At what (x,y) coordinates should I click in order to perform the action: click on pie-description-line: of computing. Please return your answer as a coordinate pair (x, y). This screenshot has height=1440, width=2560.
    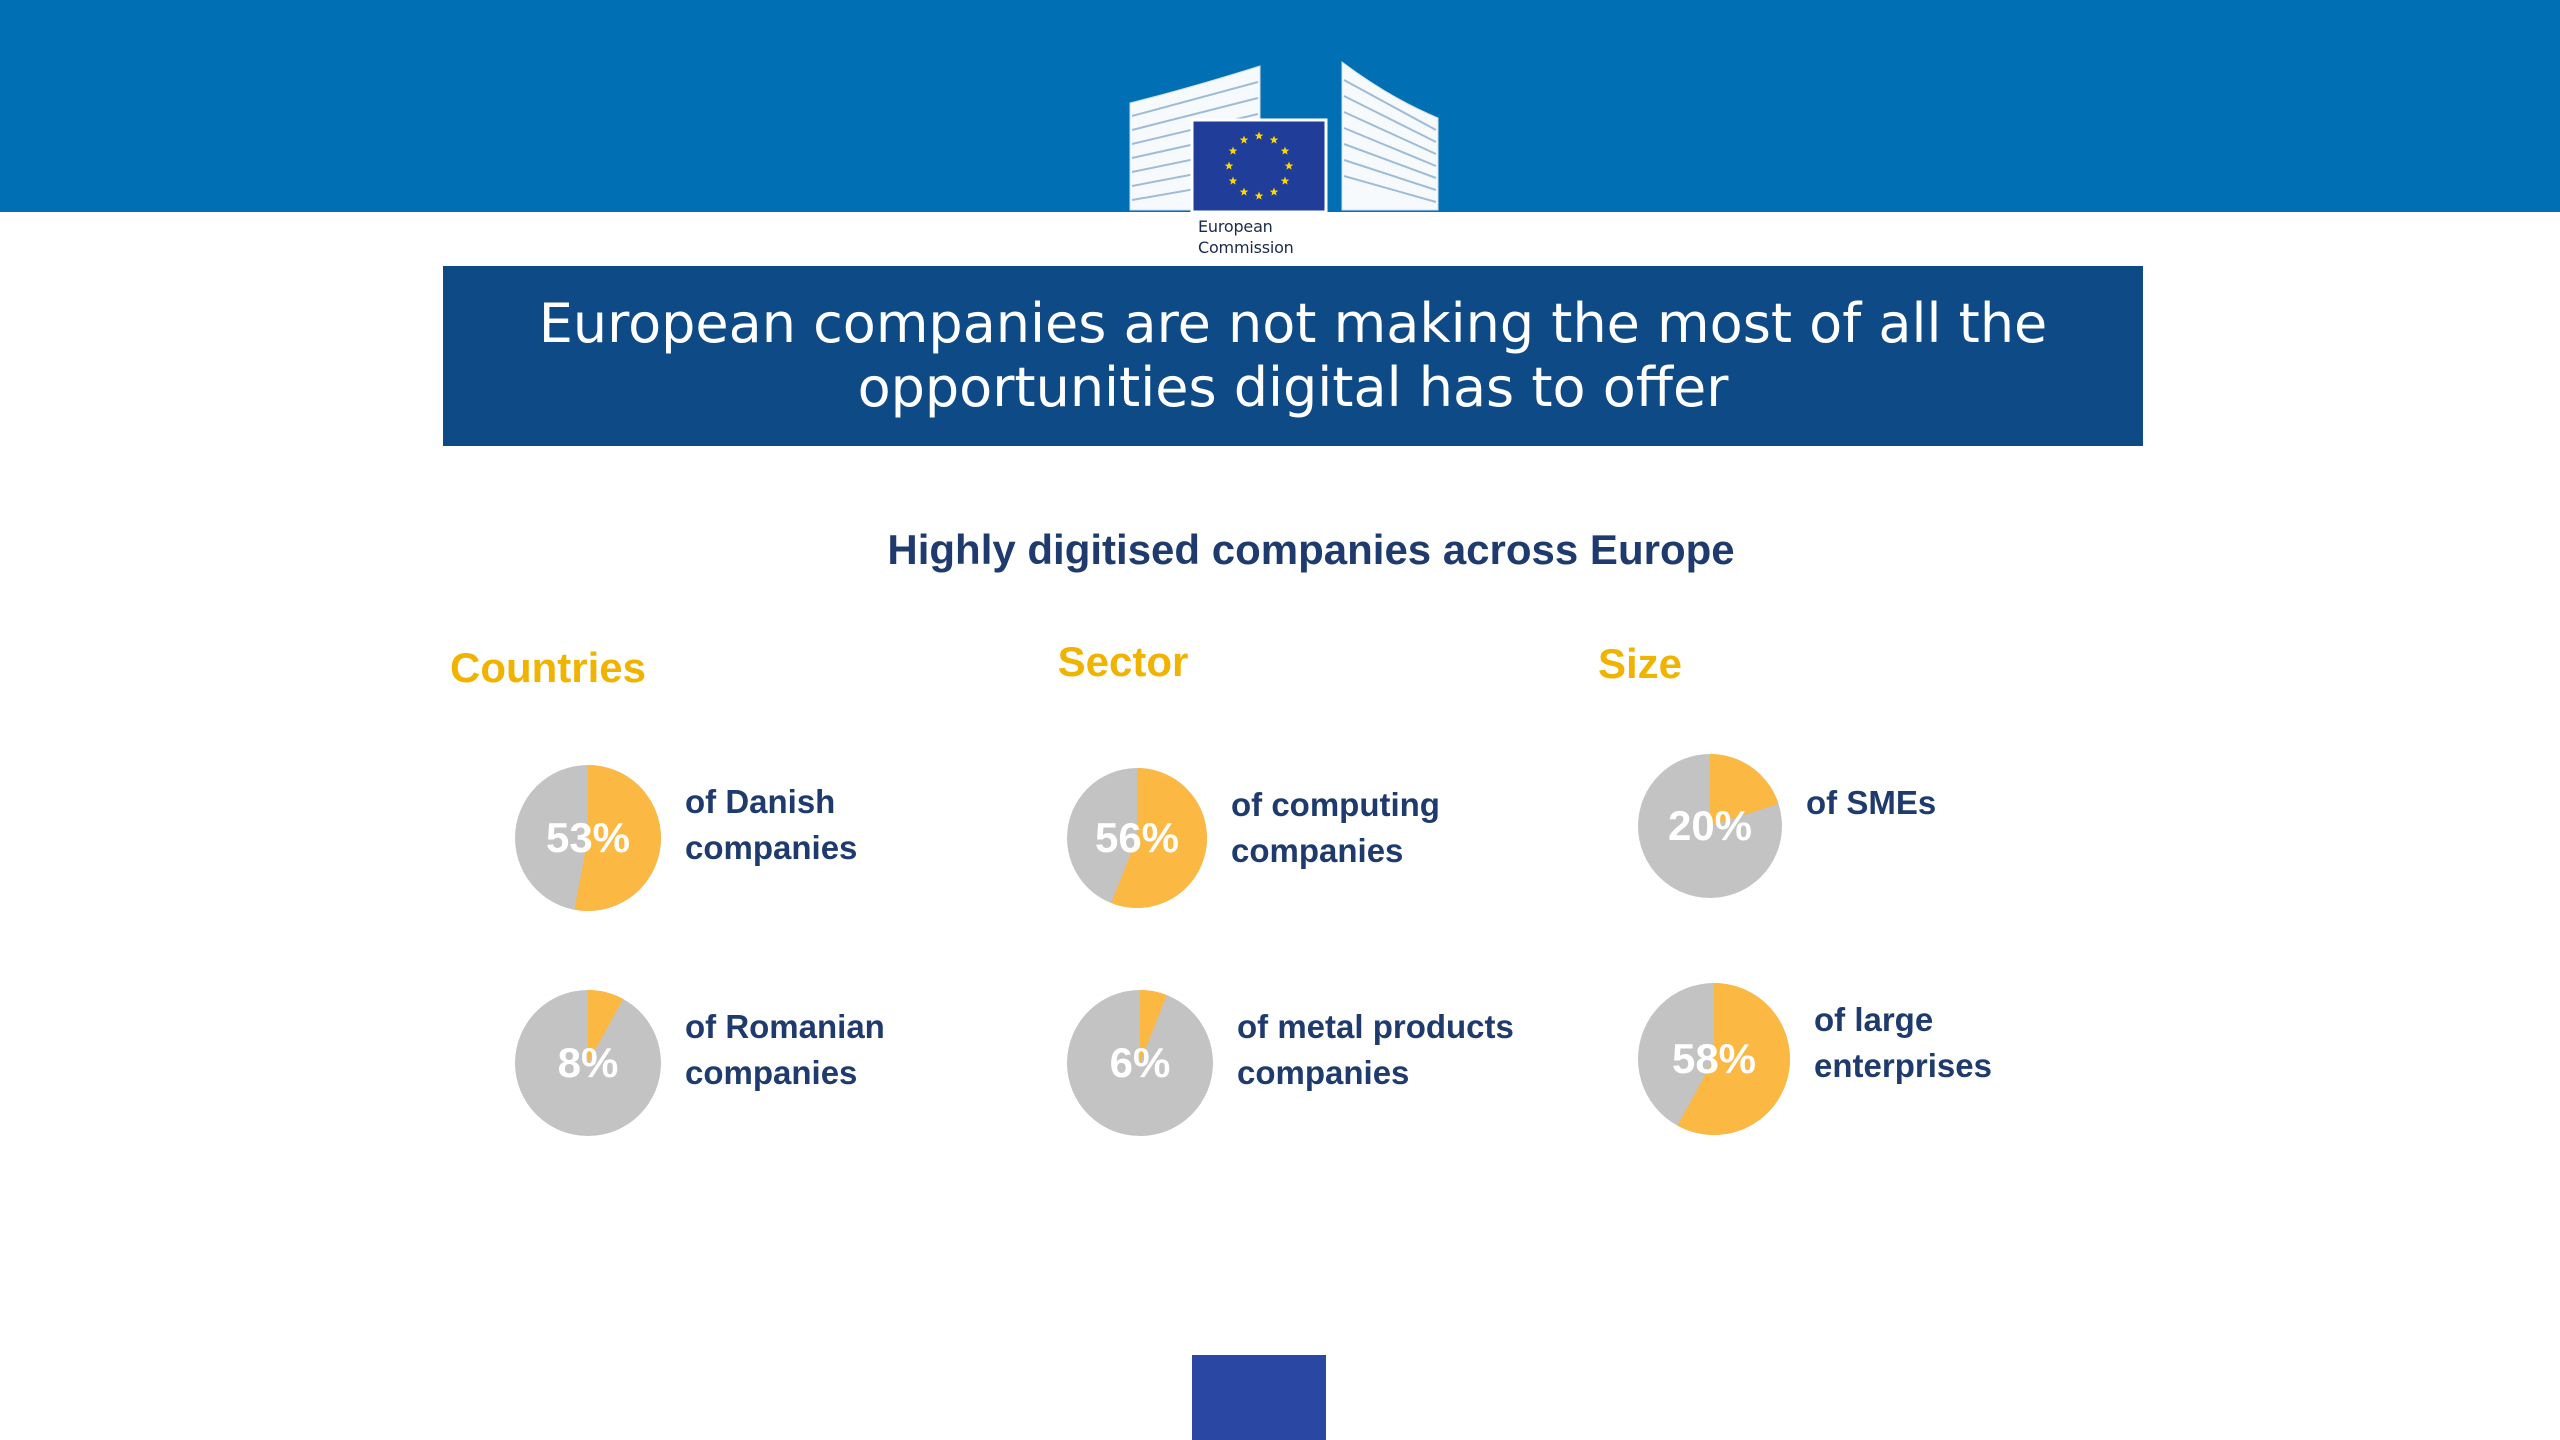
    Looking at the image, I should click on (1335, 804).